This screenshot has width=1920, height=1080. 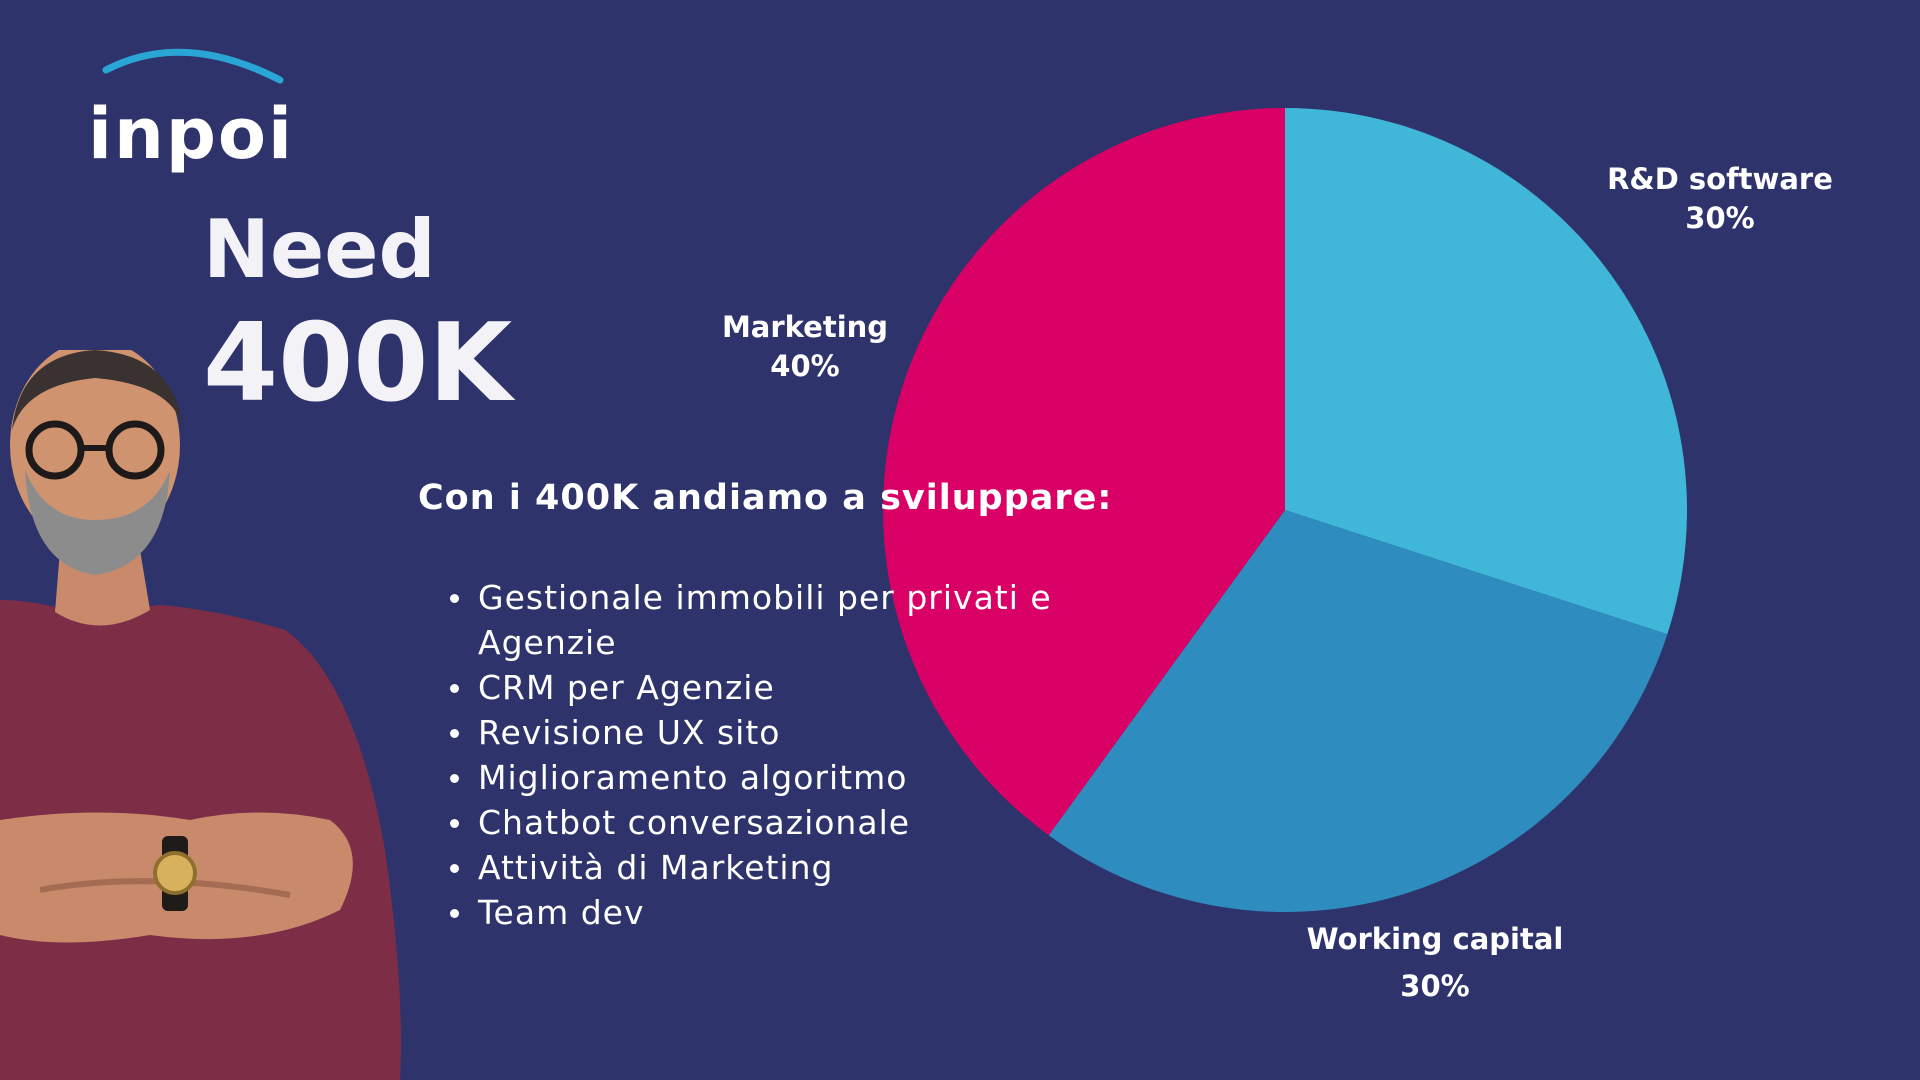 What do you see at coordinates (805, 366) in the screenshot?
I see `pie-label-marketing-value: 40%` at bounding box center [805, 366].